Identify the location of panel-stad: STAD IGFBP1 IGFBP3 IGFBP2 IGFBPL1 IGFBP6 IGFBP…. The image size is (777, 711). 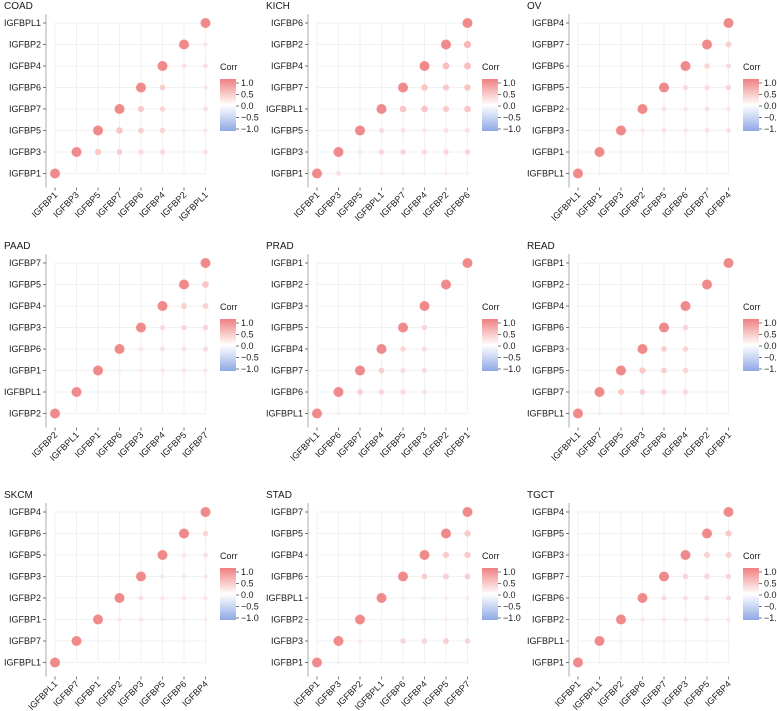
(393, 600).